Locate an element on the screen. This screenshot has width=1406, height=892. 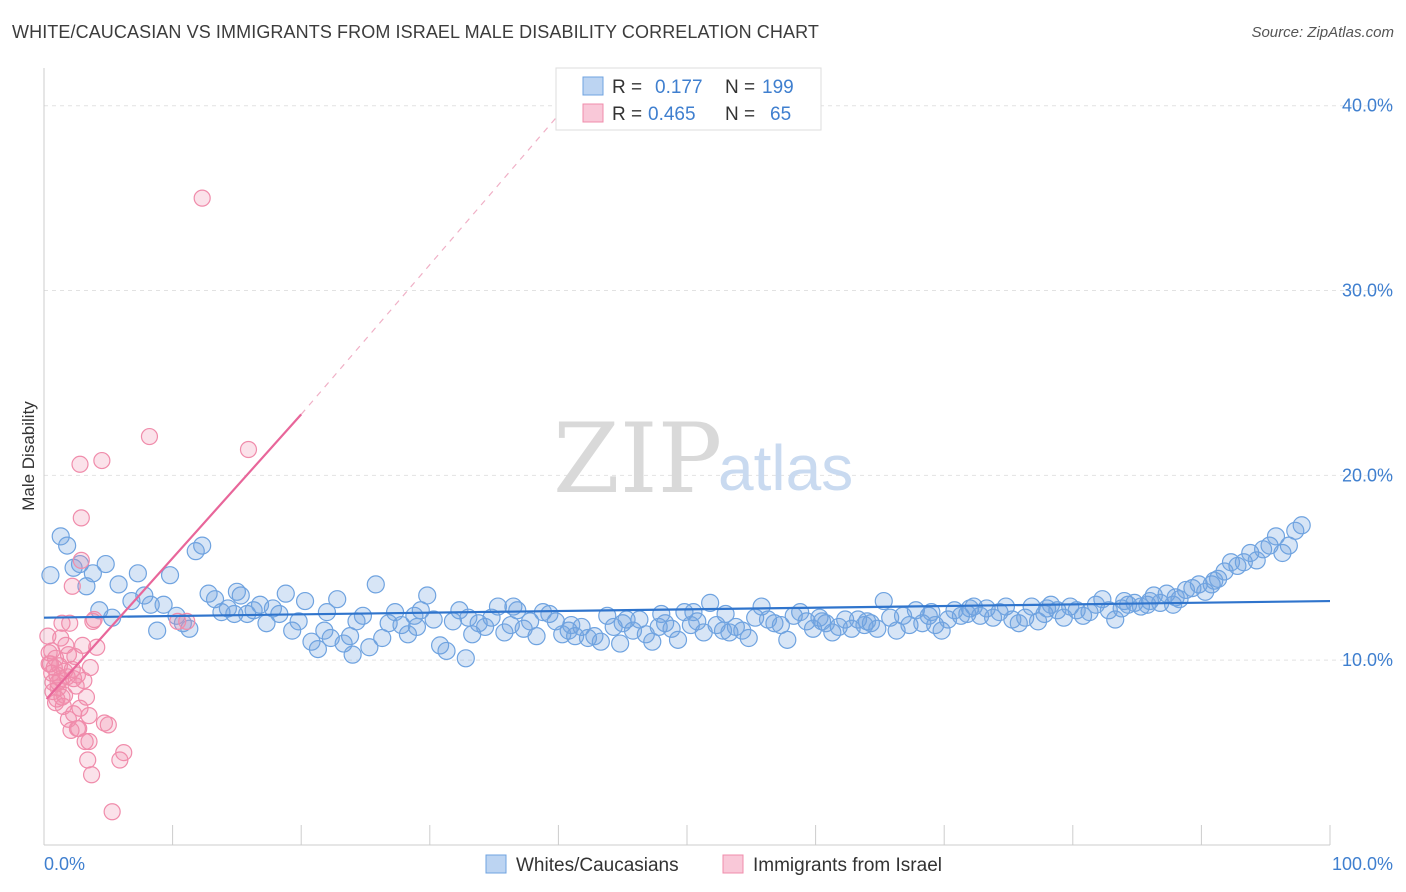
watermark-atlas: atlas is located at coordinates (785, 468).